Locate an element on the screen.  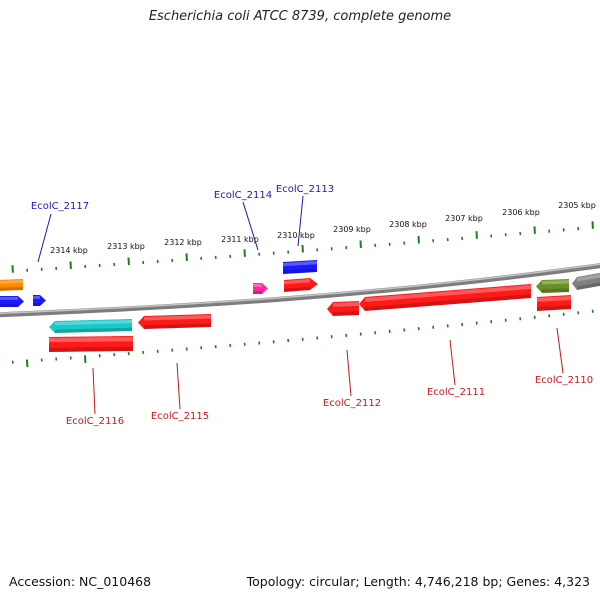
gene-label: EcolC_2114 is located at coordinates (243, 195).